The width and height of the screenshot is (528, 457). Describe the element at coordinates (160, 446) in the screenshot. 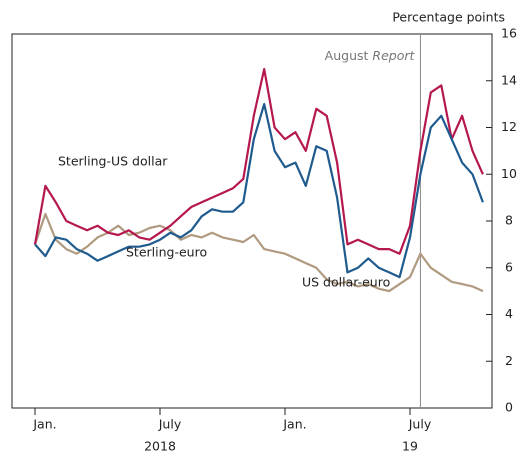

I see `x-year-label: 2018` at that location.